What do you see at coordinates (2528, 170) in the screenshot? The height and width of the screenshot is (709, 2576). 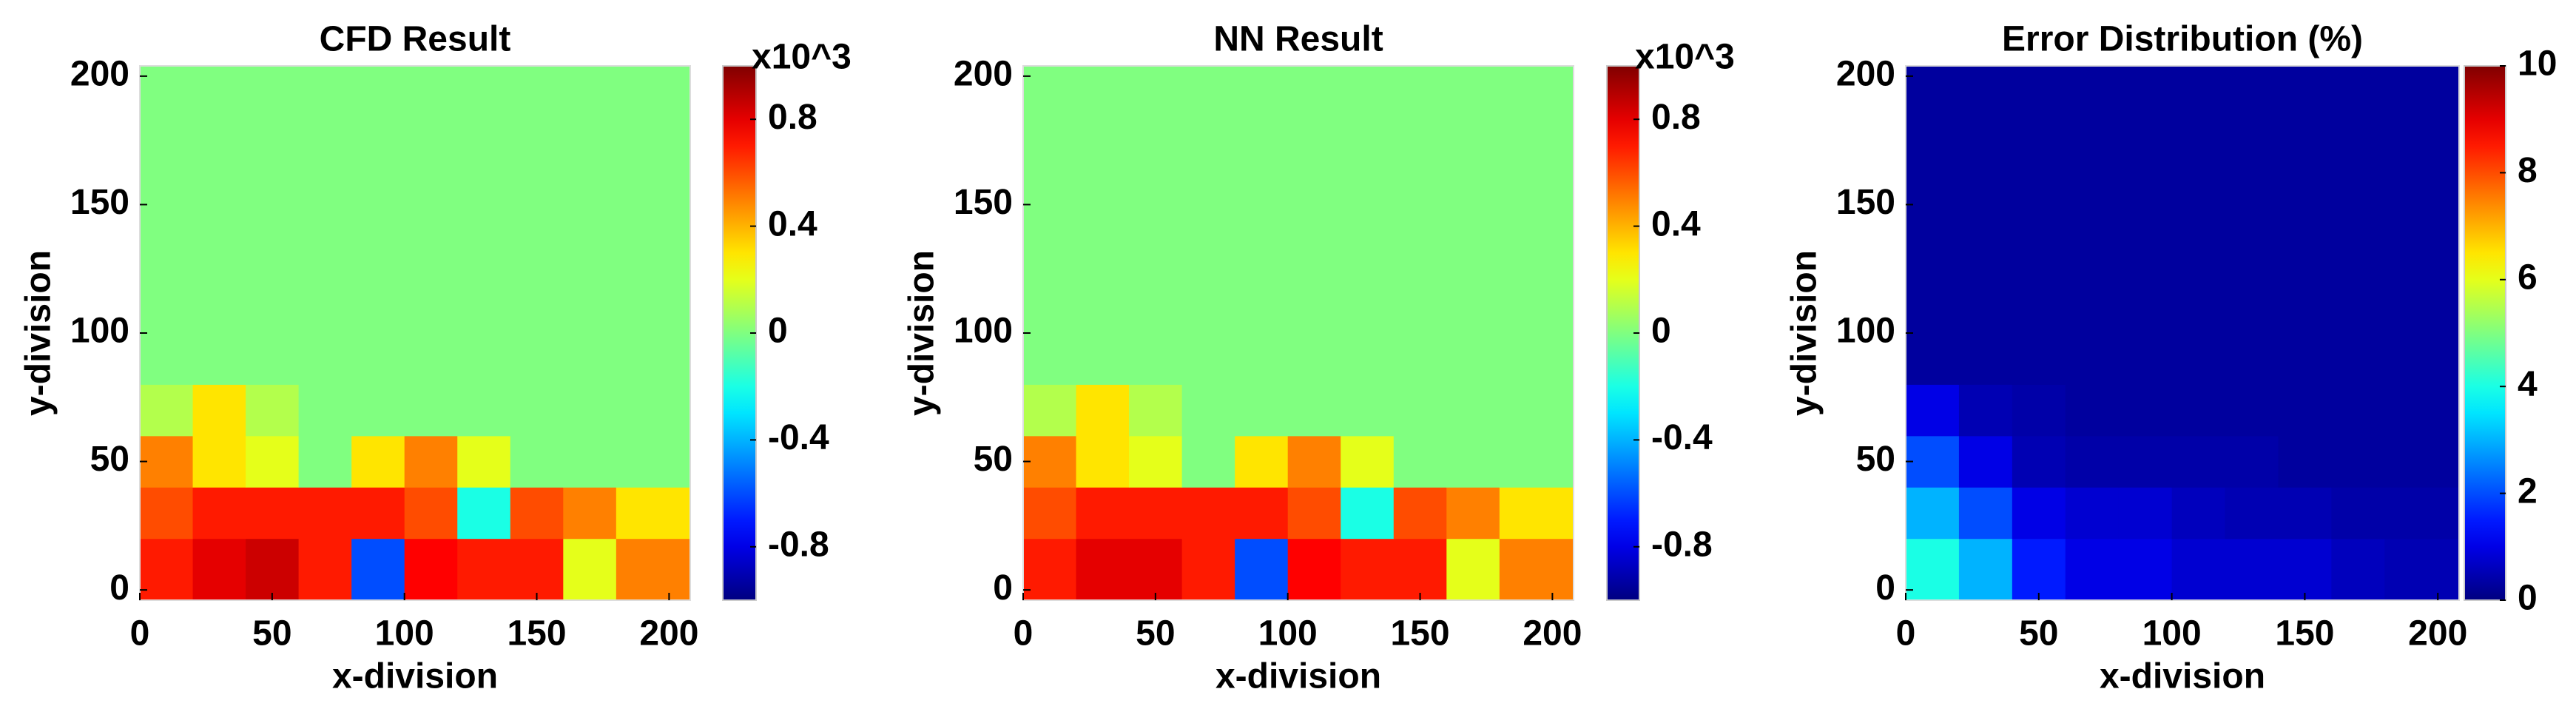 I see `colorbar-tick-label: 8` at bounding box center [2528, 170].